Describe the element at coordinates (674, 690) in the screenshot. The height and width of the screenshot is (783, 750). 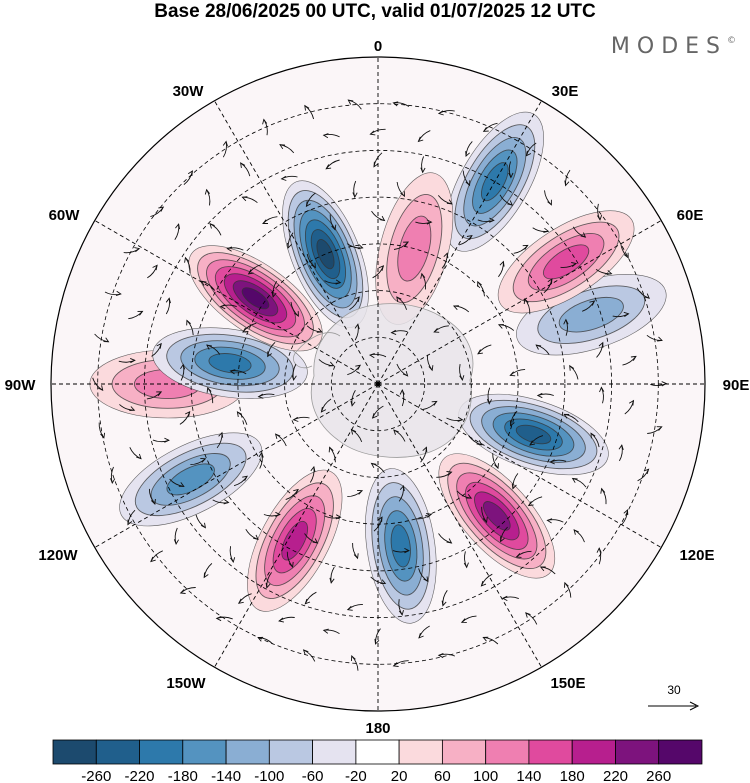
I see `reference-vector-label: 30` at that location.